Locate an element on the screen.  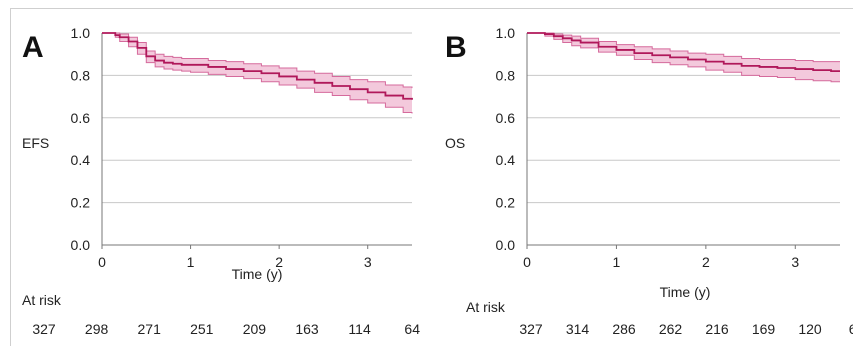
ytick-label-b-0: 0.0 is located at coordinates (506, 245).